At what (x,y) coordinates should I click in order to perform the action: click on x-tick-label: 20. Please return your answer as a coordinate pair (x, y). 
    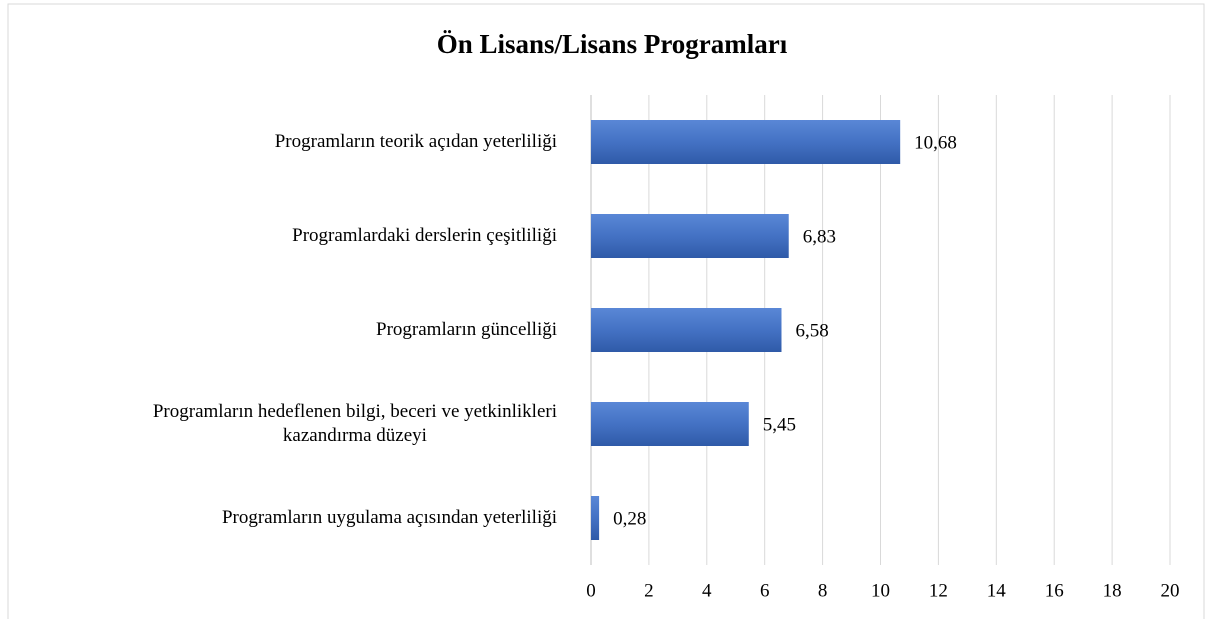
    Looking at the image, I should click on (1170, 590).